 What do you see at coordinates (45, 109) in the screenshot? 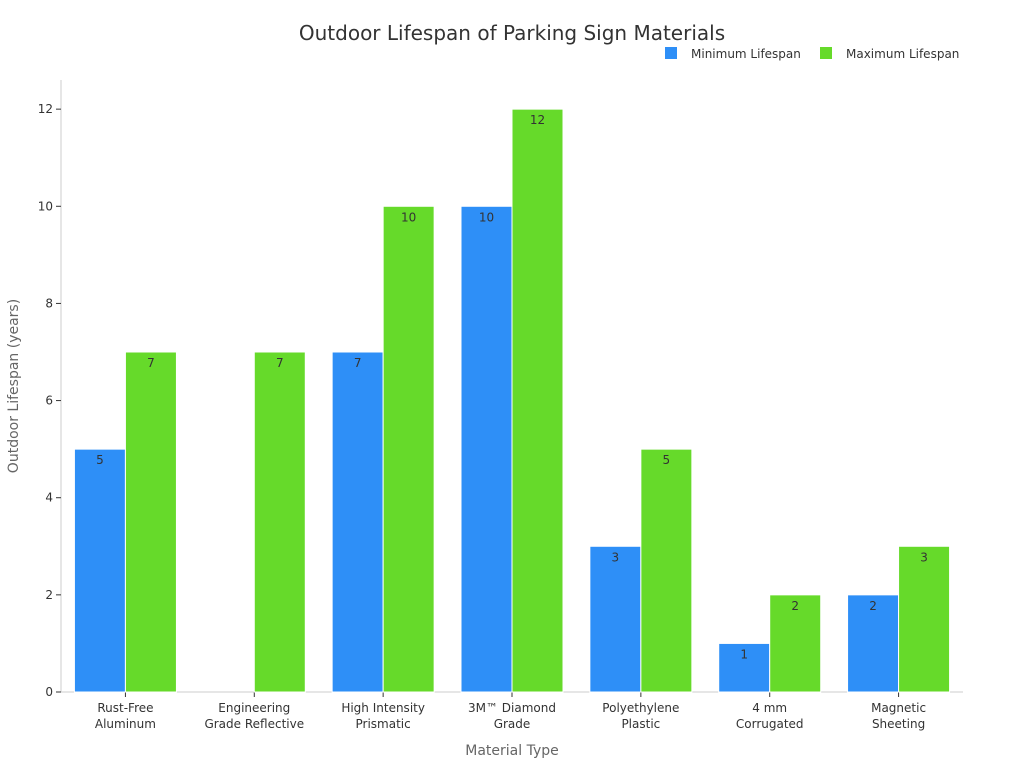
I see `y-tick-label: 12` at bounding box center [45, 109].